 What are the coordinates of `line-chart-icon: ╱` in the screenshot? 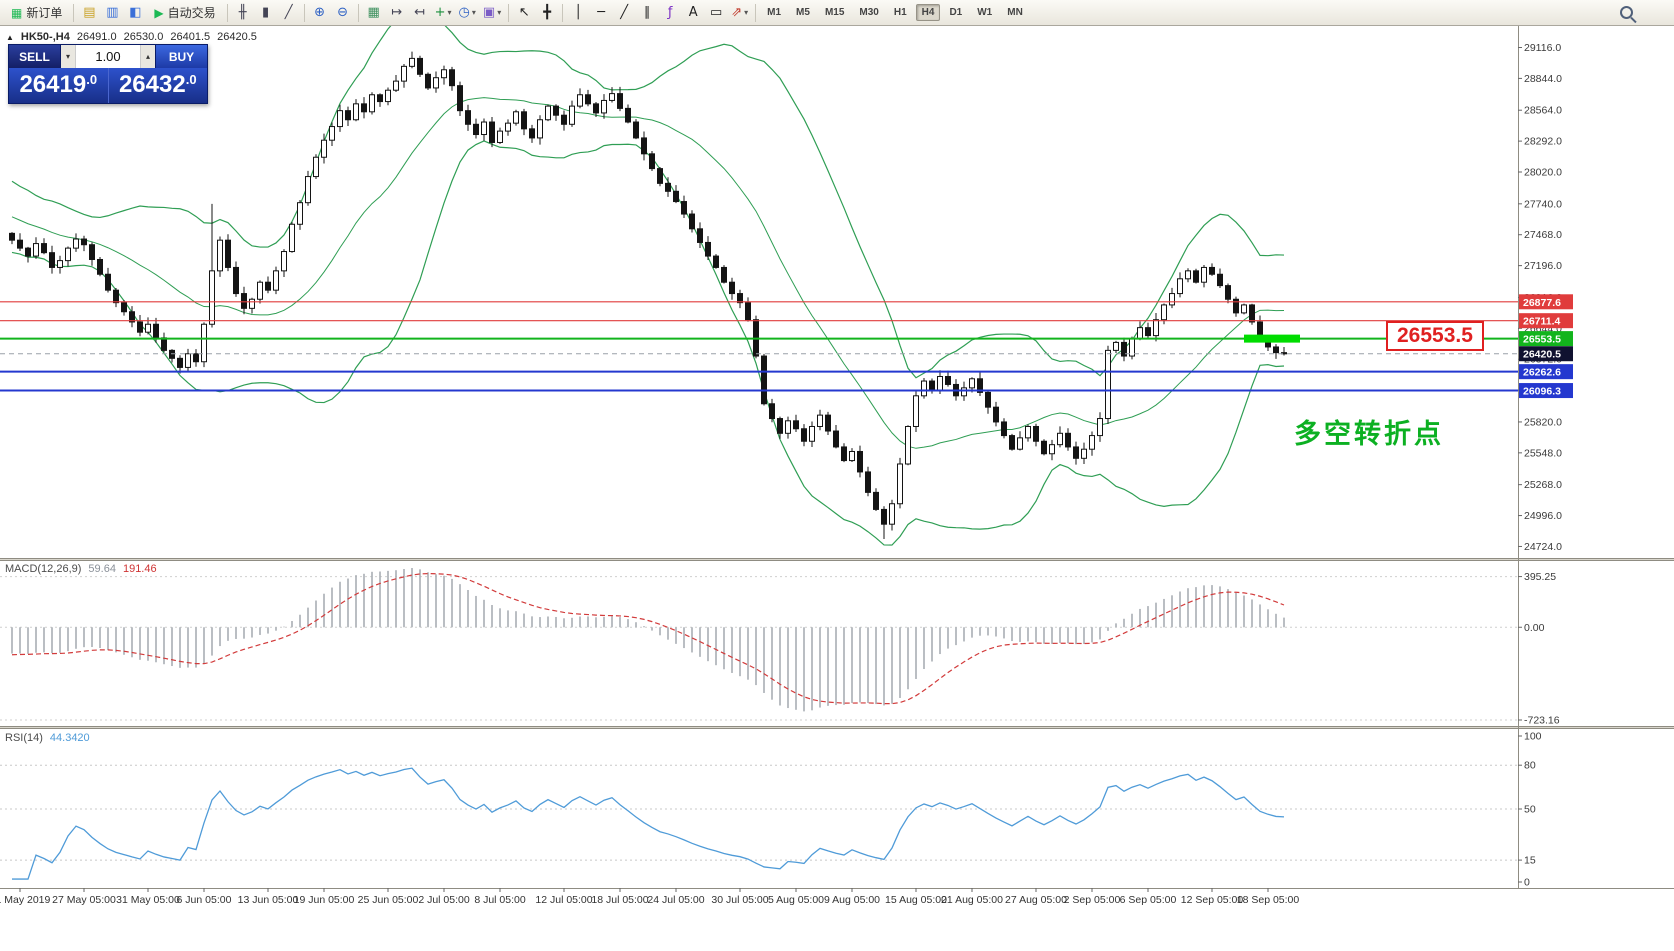 It's located at (289, 13).